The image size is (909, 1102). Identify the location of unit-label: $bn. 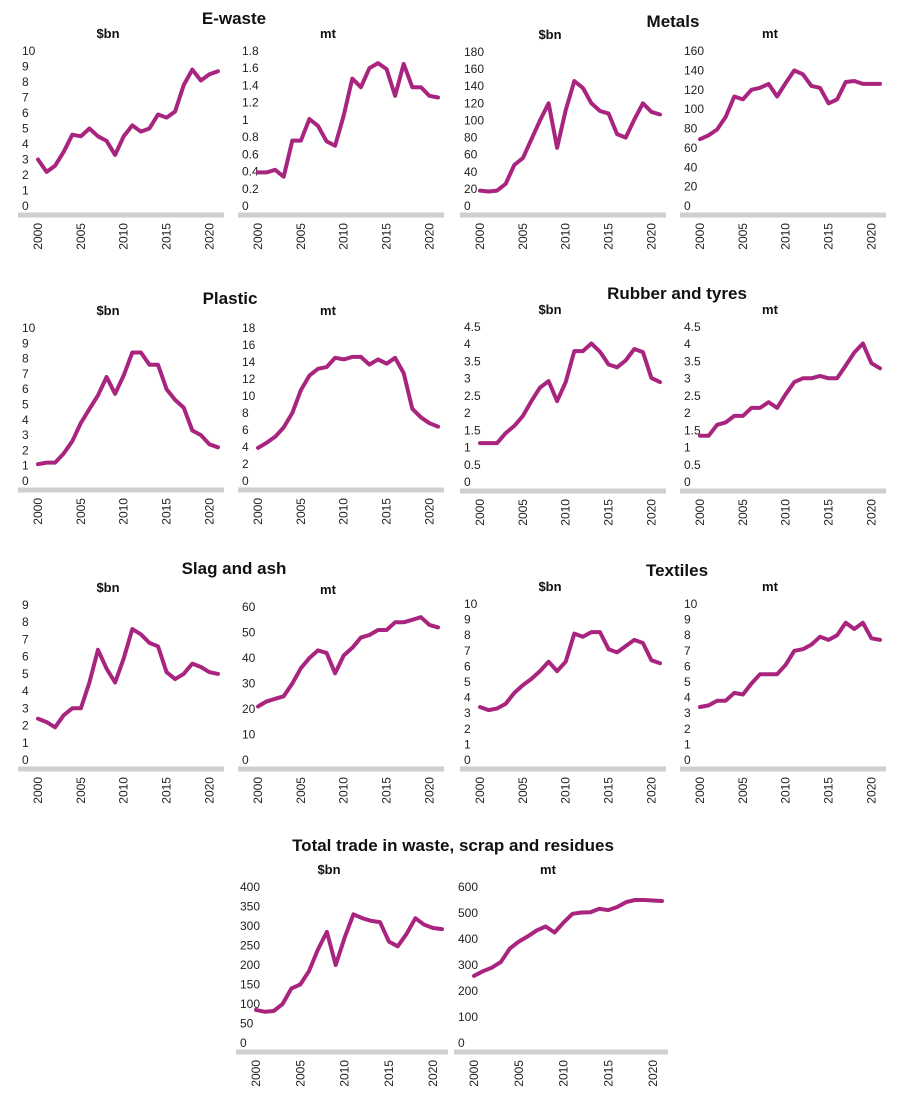
(328, 869).